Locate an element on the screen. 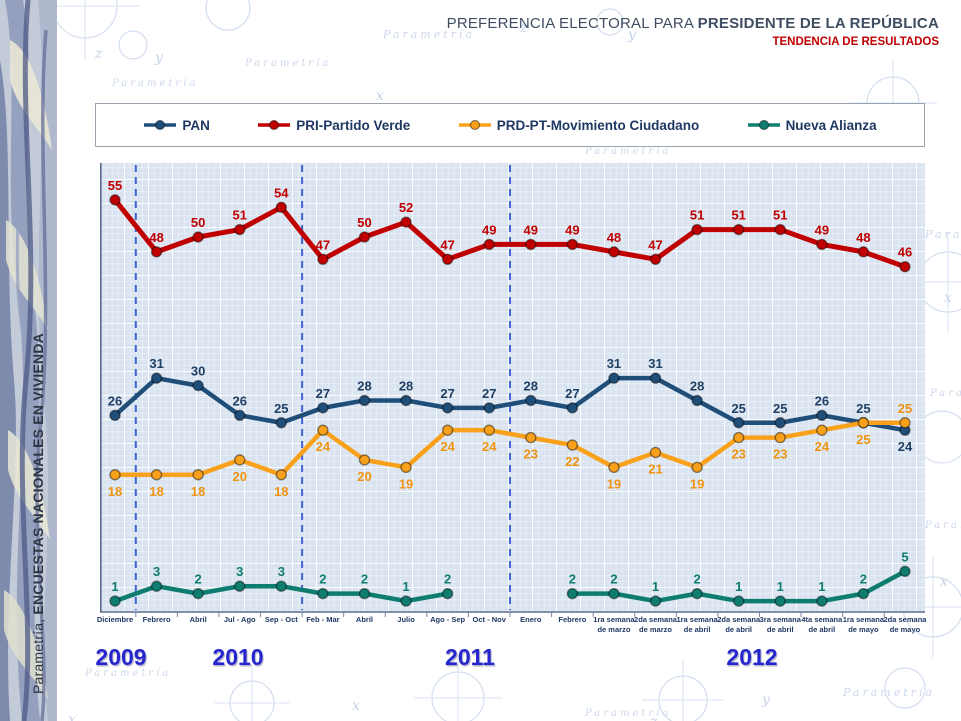  x-tick-label: 4ta semana de abril is located at coordinates (822, 624).